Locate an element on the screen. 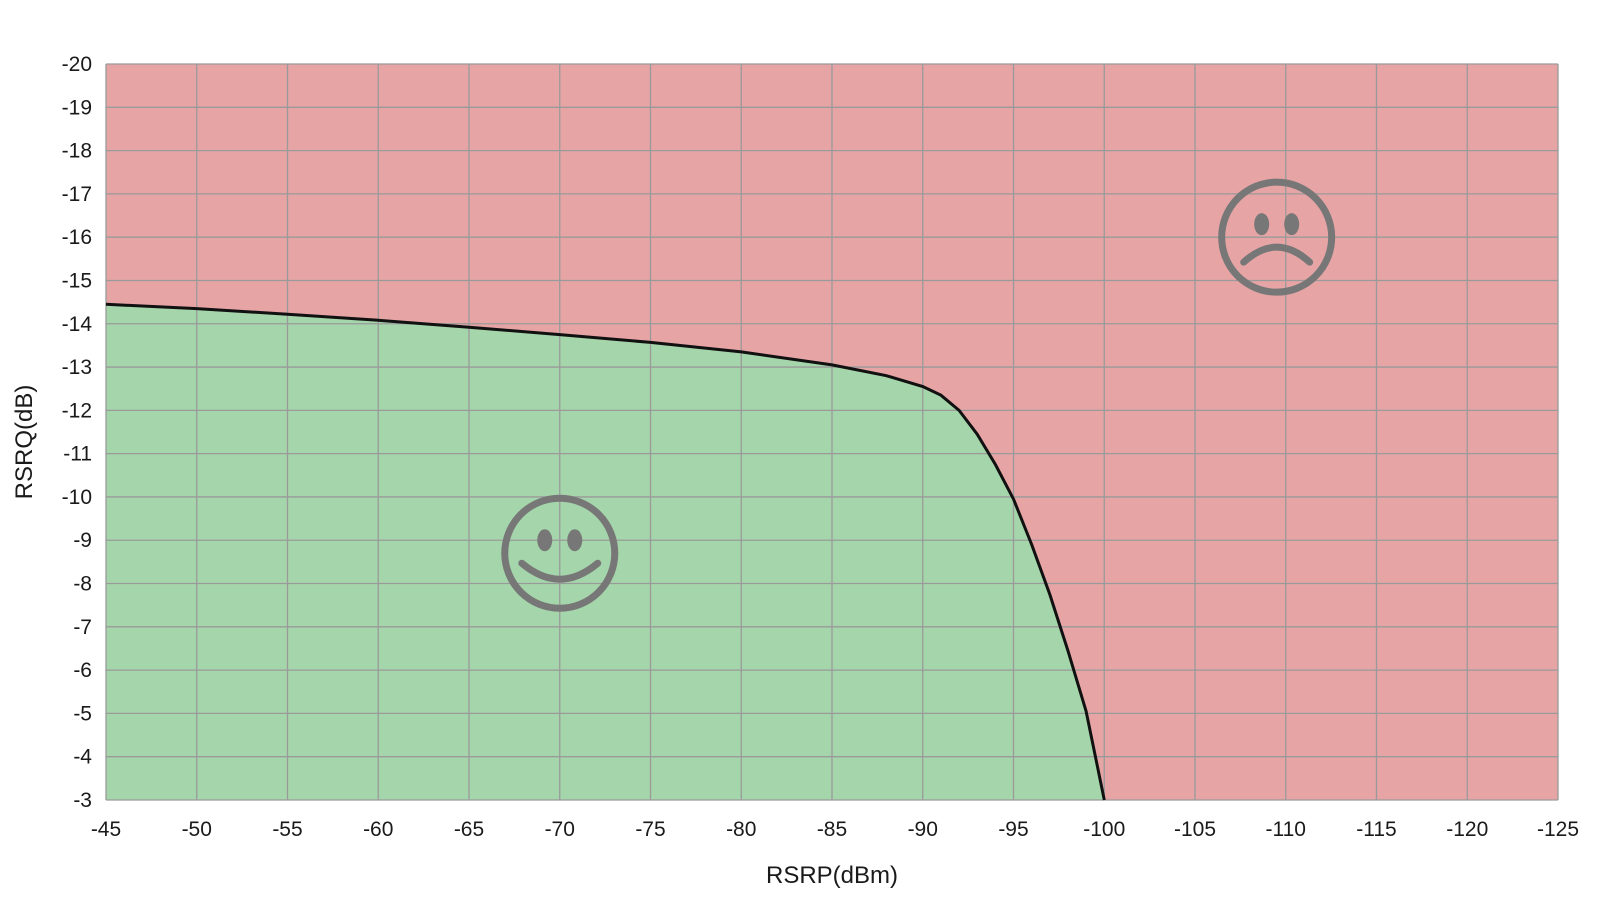  x-tick-label: -90 is located at coordinates (923, 829).